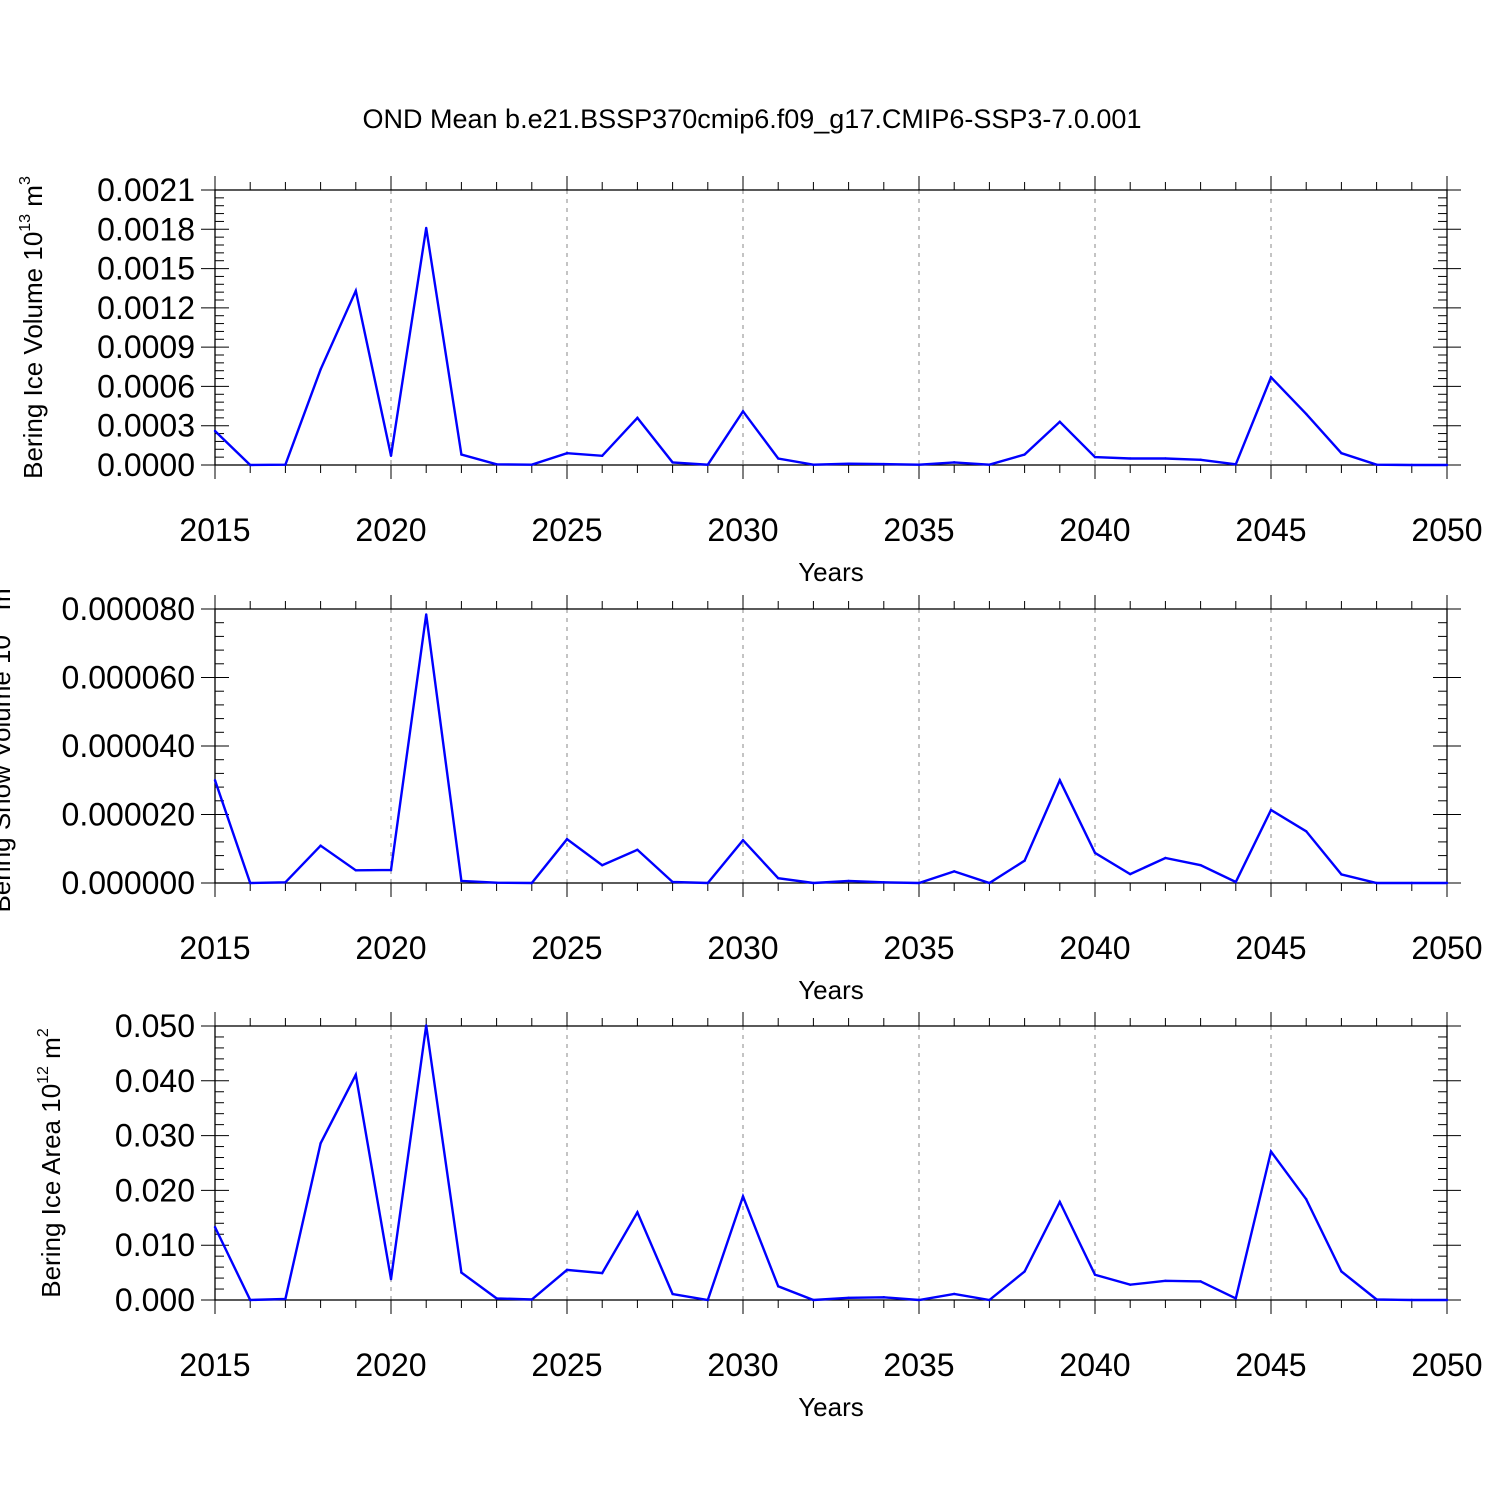 This screenshot has width=1500, height=1500. Describe the element at coordinates (830, 347) in the screenshot. I see `series-line` at that location.